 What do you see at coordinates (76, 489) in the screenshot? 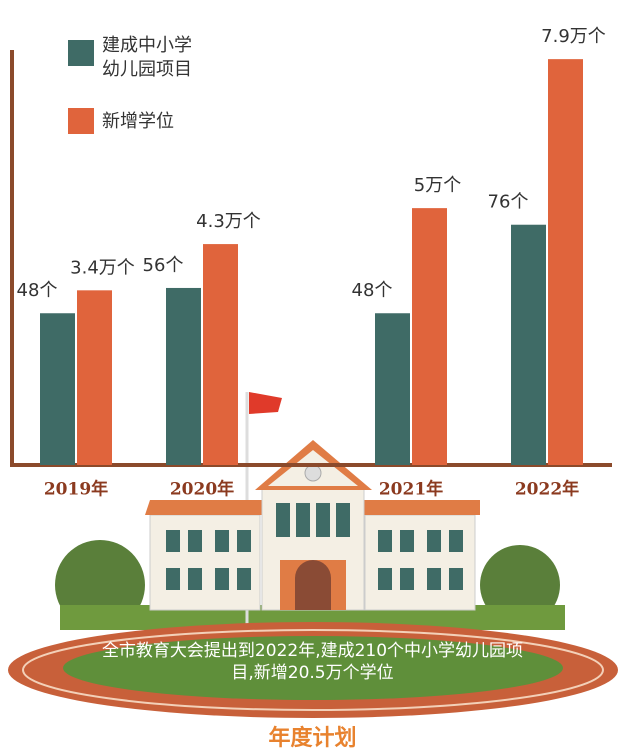
I see `x-tick-label: 2019年` at bounding box center [76, 489].